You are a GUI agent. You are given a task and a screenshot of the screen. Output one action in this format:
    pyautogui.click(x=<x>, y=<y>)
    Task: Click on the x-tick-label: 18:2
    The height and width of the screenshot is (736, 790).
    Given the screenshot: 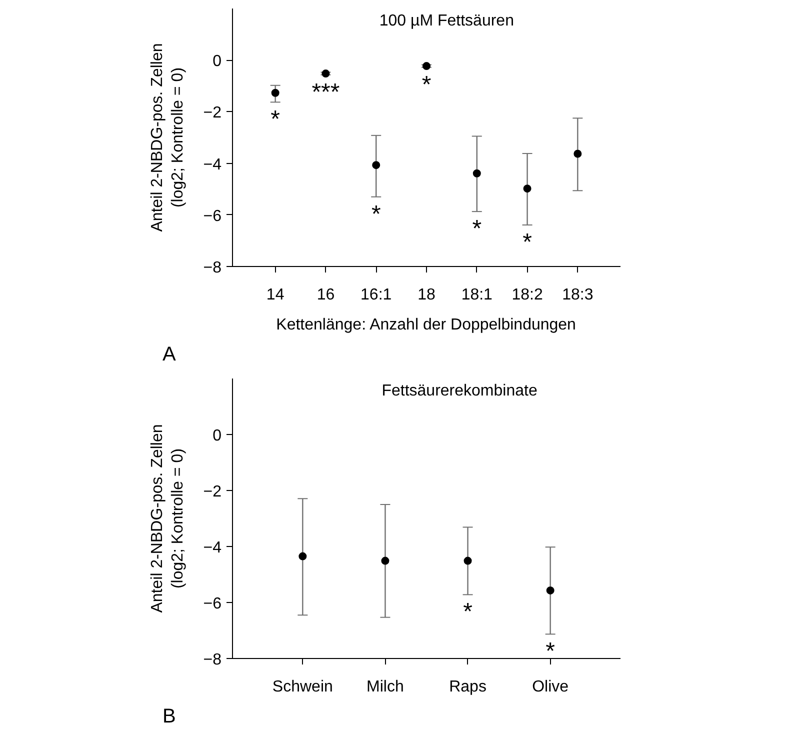 What is the action you would take?
    pyautogui.click(x=527, y=295)
    